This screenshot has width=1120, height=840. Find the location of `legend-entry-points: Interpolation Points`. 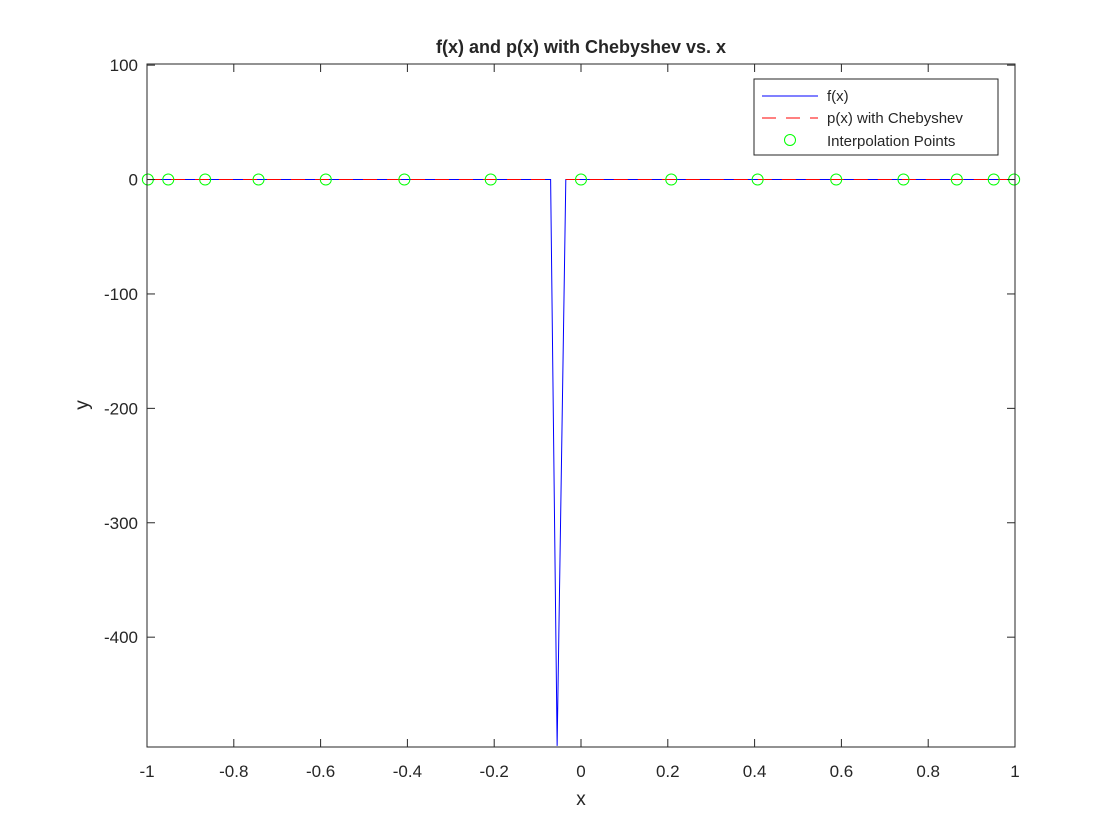

legend-entry-points: Interpolation Points is located at coordinates (869, 141).